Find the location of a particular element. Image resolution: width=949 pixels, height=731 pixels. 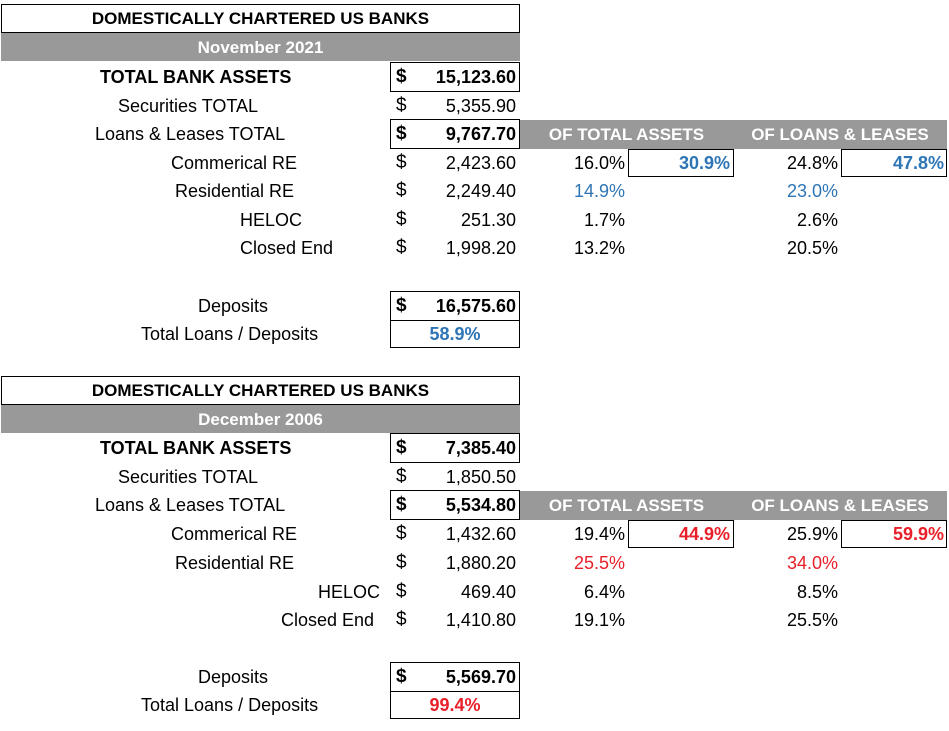

heloc-pct-loans: 2.6% is located at coordinates (817, 220).